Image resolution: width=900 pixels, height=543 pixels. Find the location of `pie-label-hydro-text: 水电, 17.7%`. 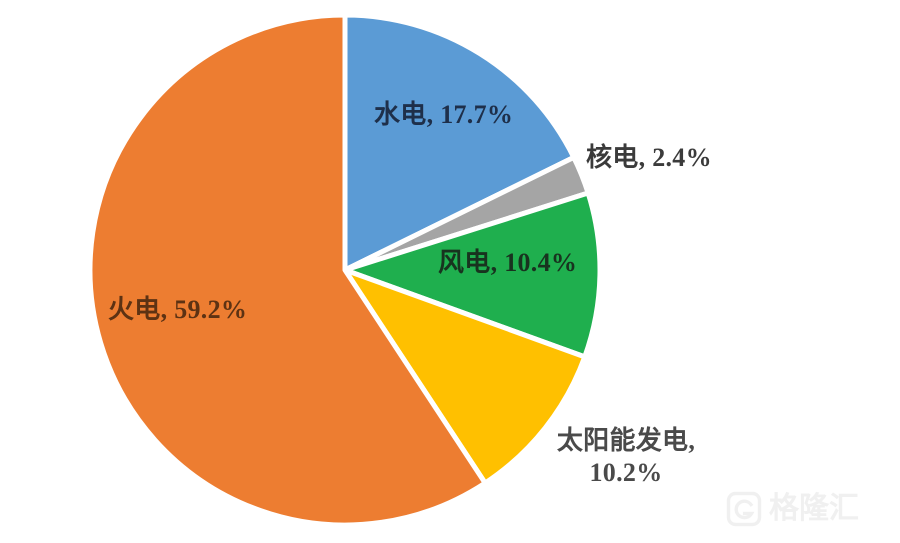

pie-label-hydro-text: 水电, 17.7% is located at coordinates (444, 114).